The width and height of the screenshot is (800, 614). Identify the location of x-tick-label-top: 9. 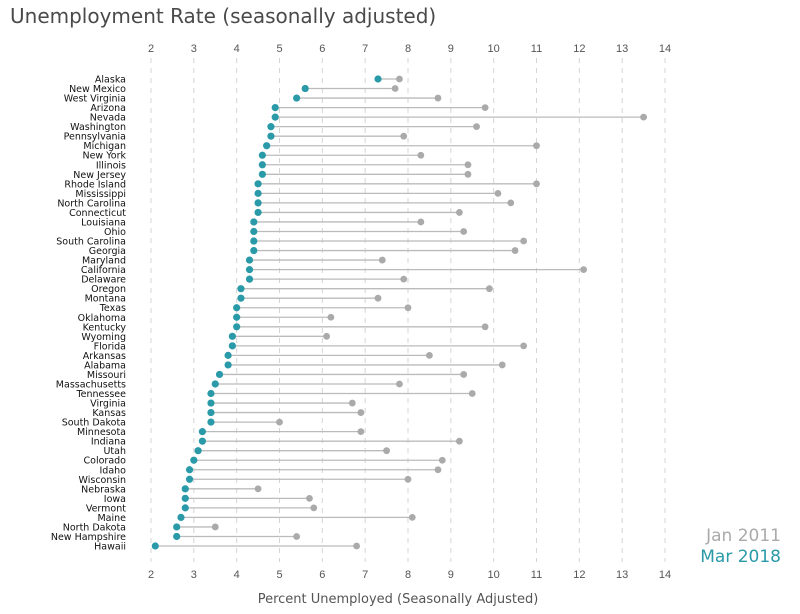
(451, 49).